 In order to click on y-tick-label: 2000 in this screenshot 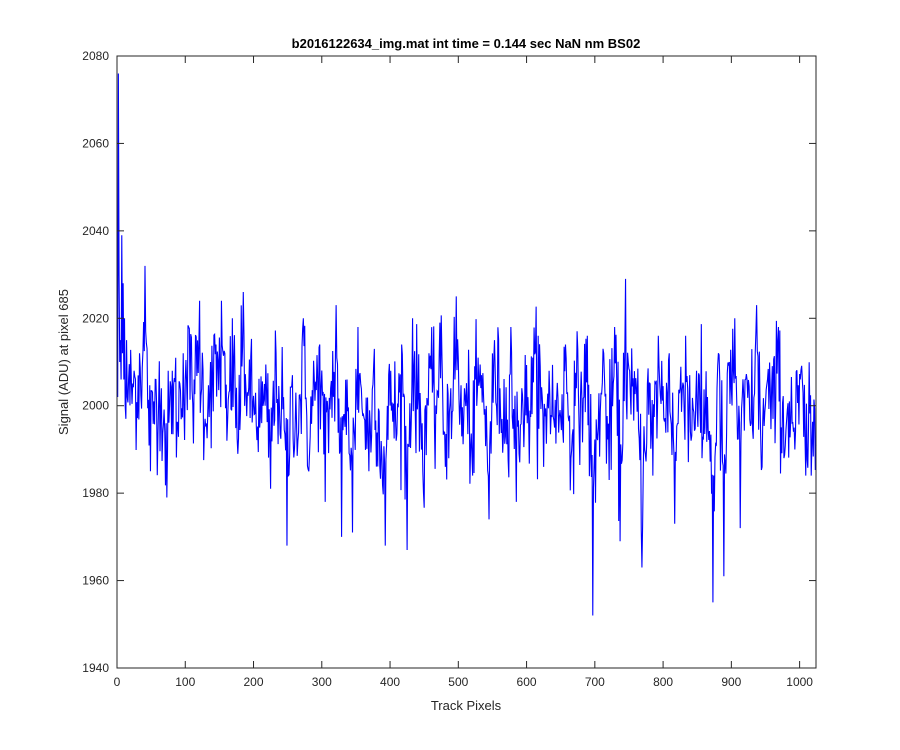, I will do `click(95, 406)`.